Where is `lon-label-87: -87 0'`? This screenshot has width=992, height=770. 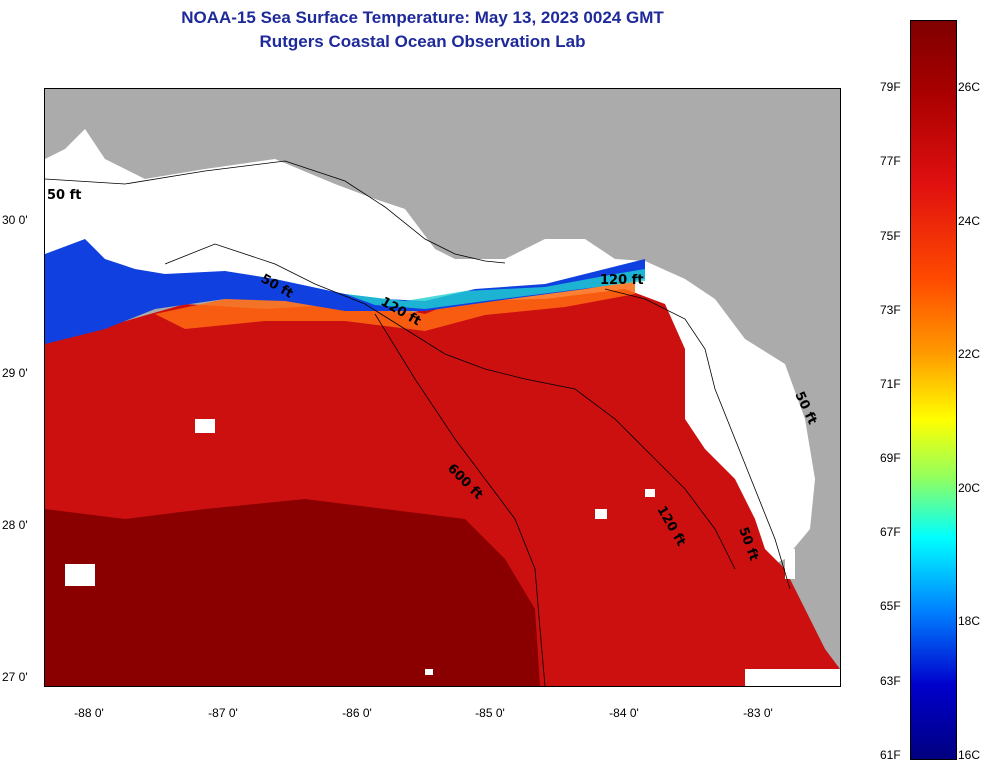
lon-label-87: -87 0' is located at coordinates (223, 713).